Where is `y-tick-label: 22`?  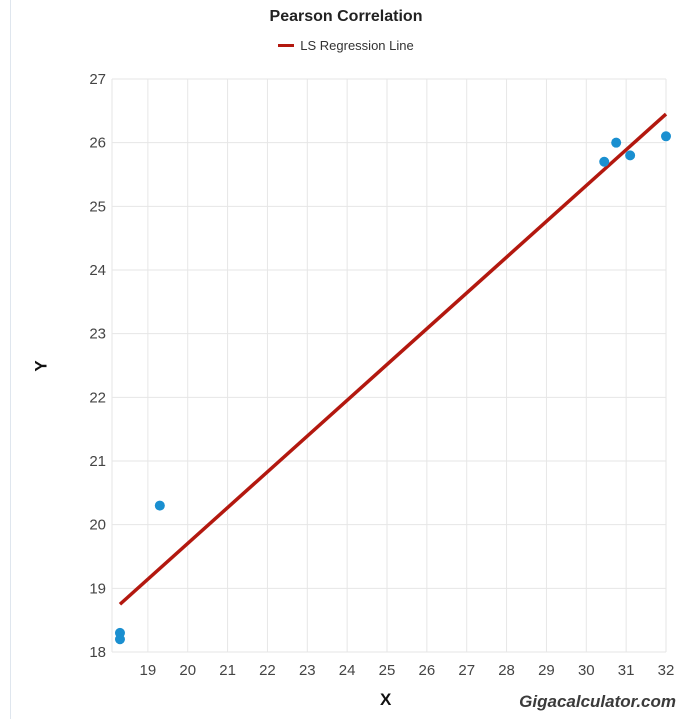
y-tick-label: 22 is located at coordinates (97, 397).